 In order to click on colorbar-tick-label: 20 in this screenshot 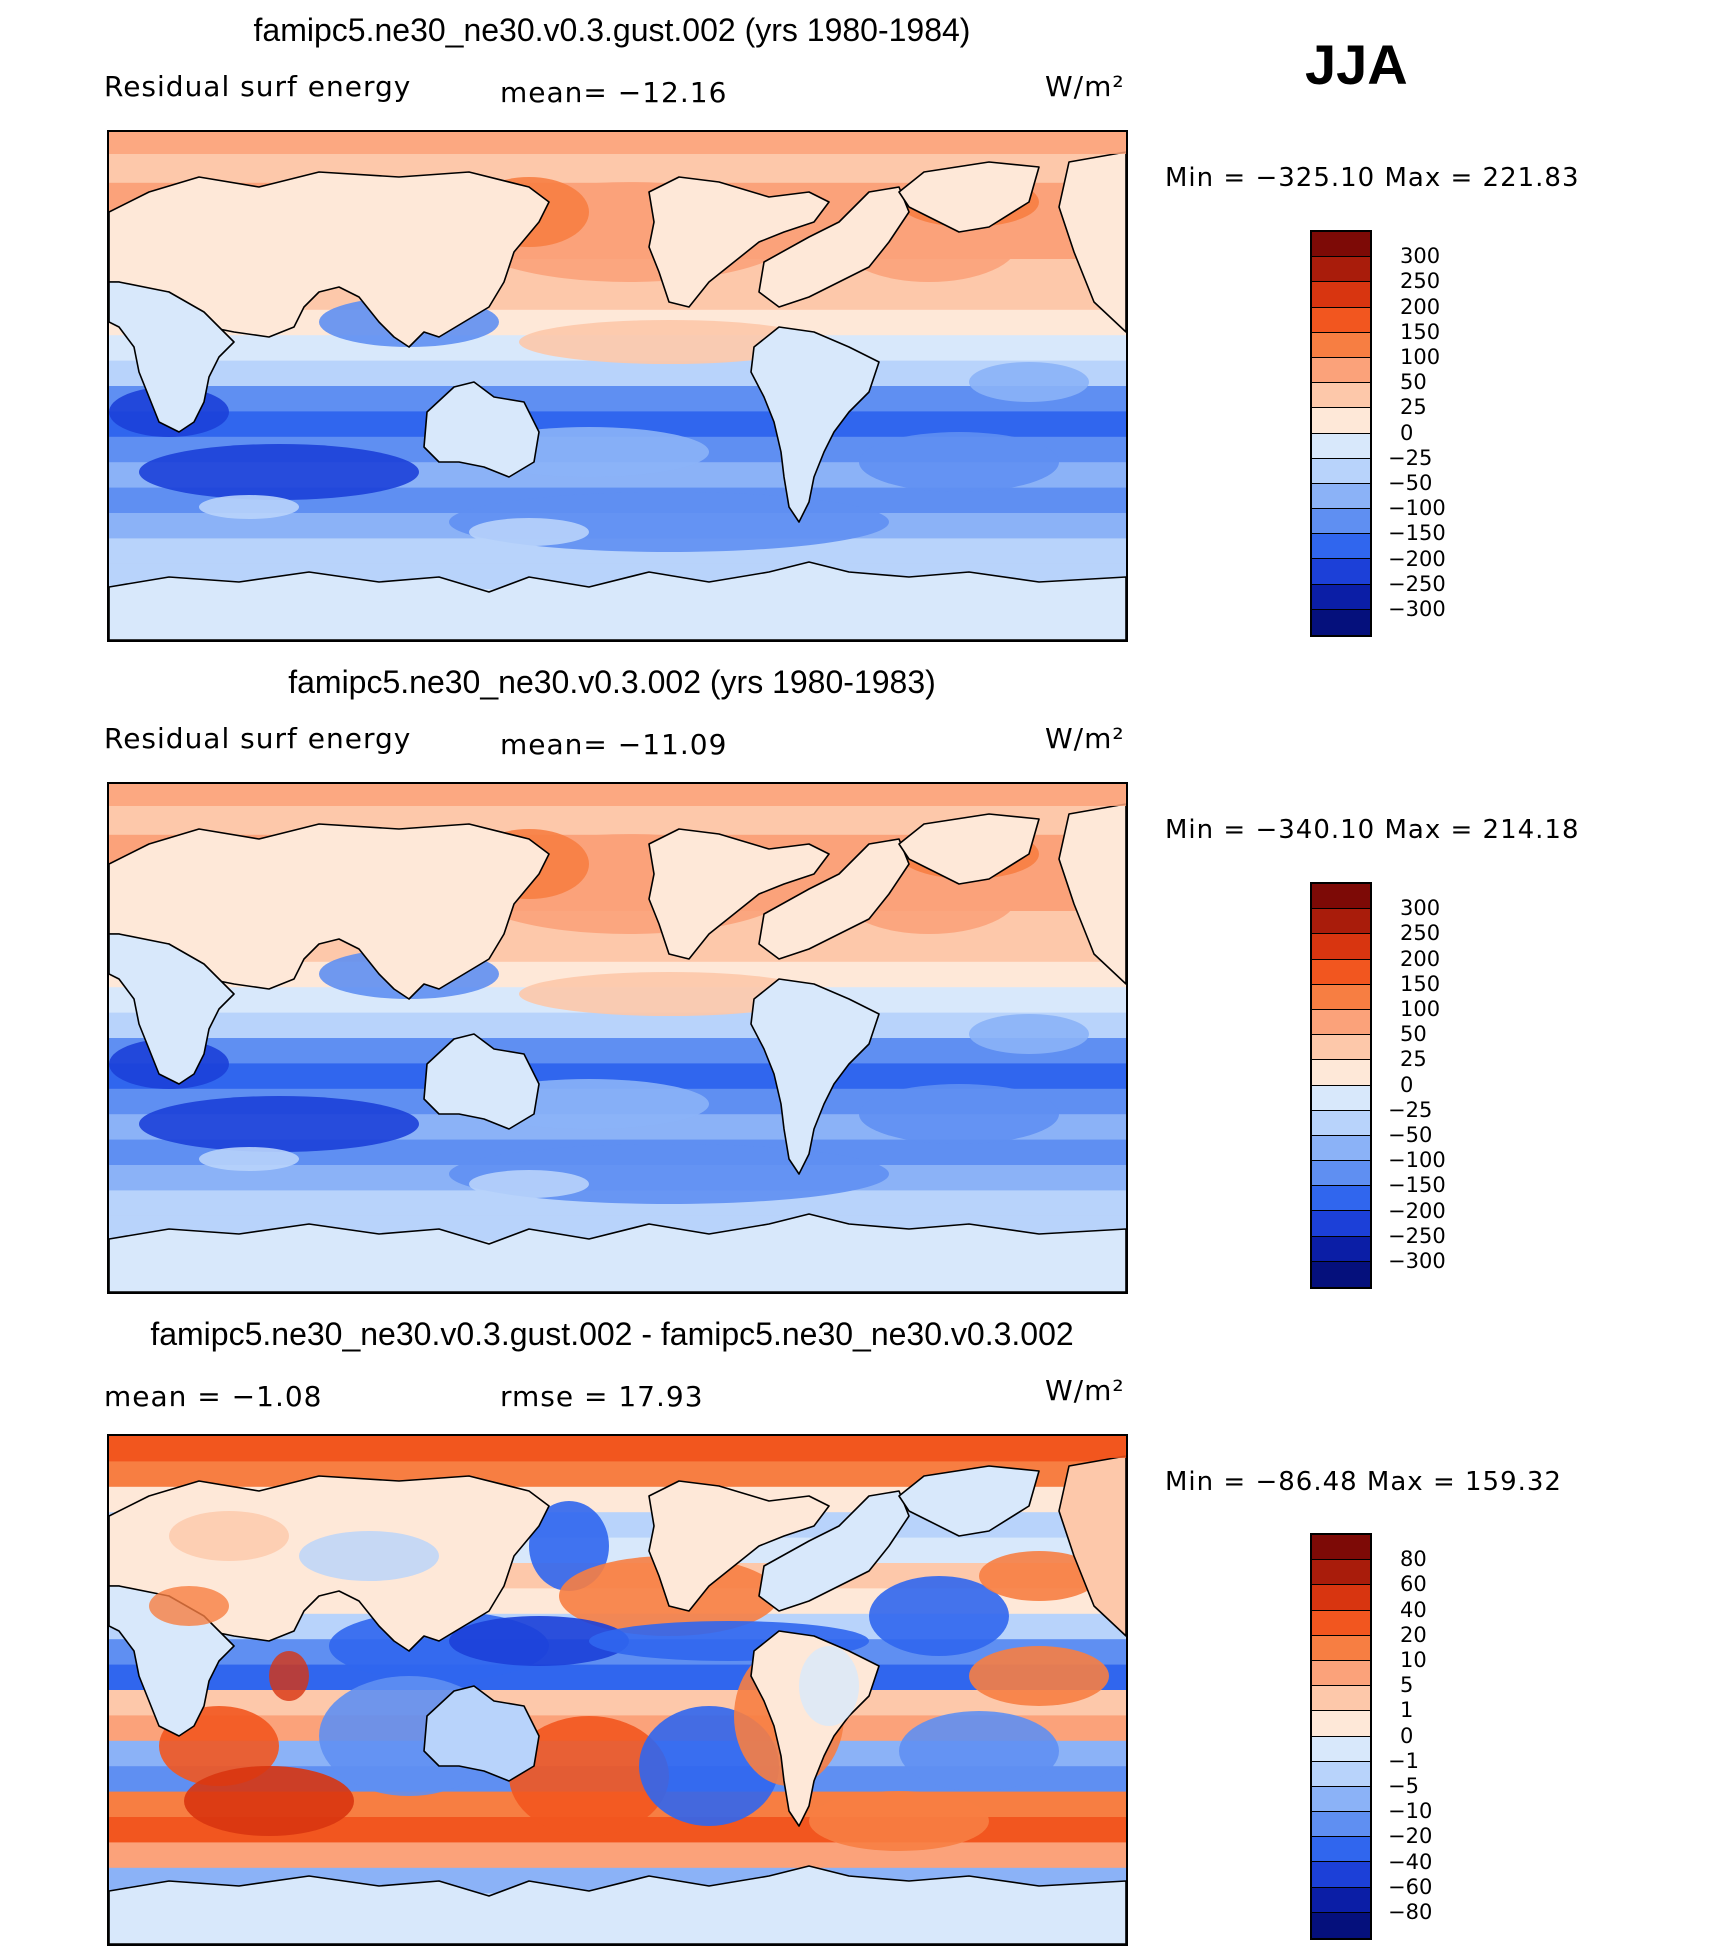, I will do `click(1413, 1634)`.